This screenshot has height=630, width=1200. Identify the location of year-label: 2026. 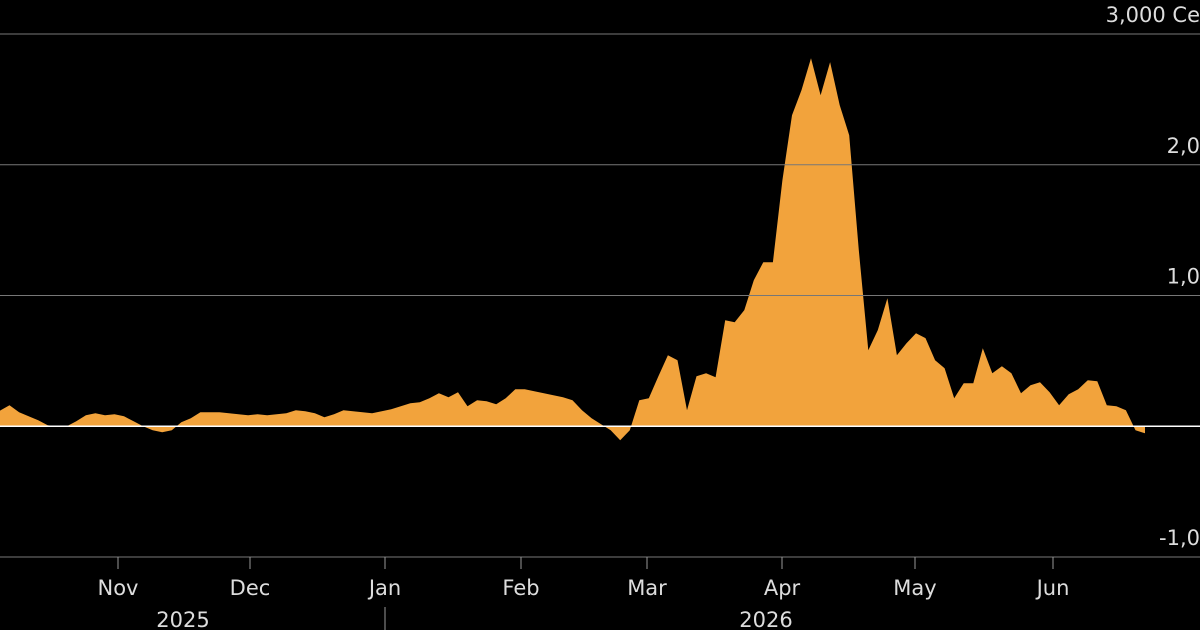
(765, 619).